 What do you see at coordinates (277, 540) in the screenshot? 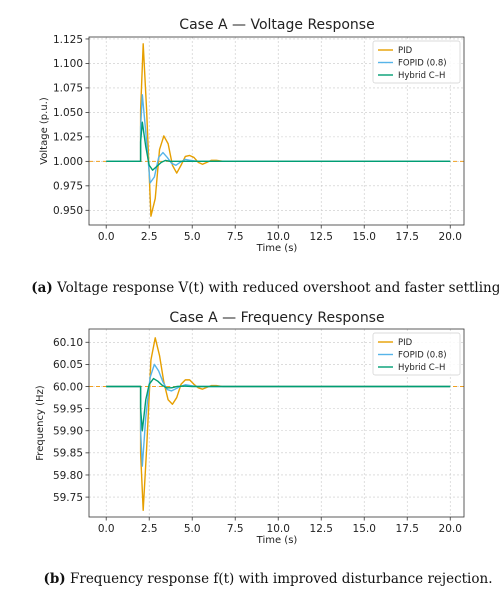
I see `frequency-x-axis-label: Time (s)` at bounding box center [277, 540].